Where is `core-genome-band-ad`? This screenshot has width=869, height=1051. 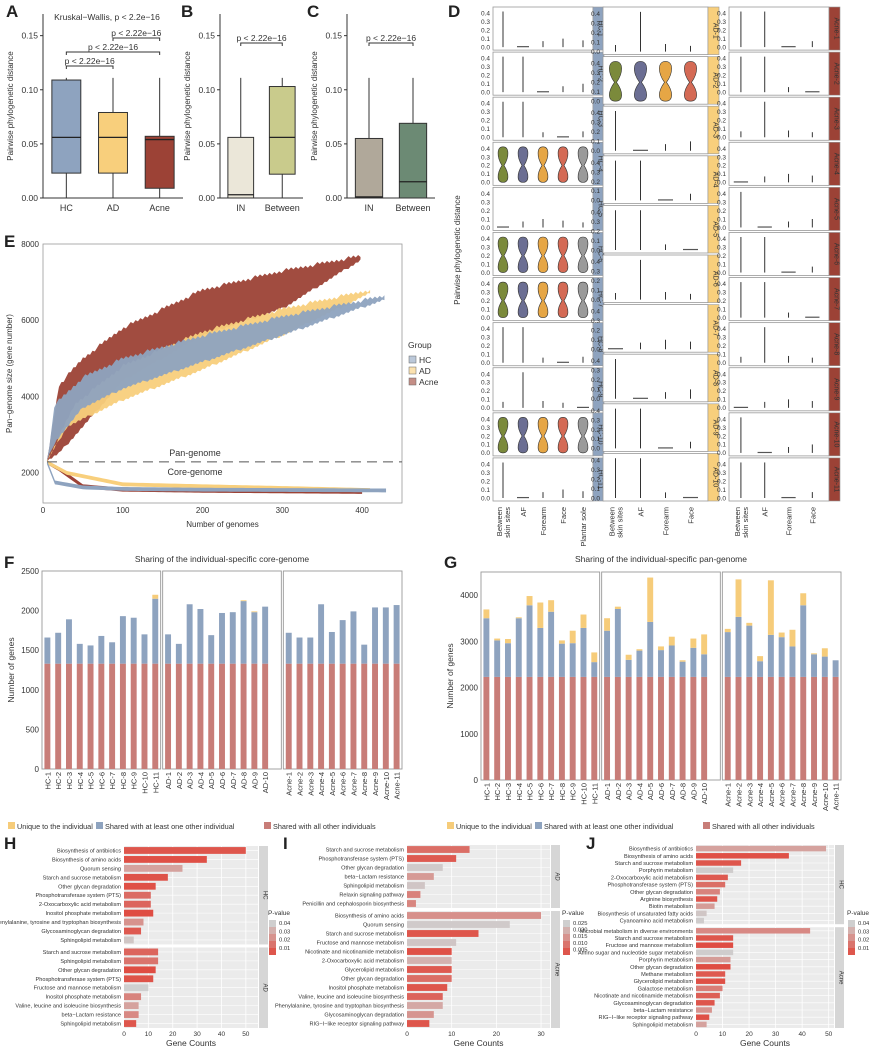
core-genome-band-ad is located at coordinates (208, 476).